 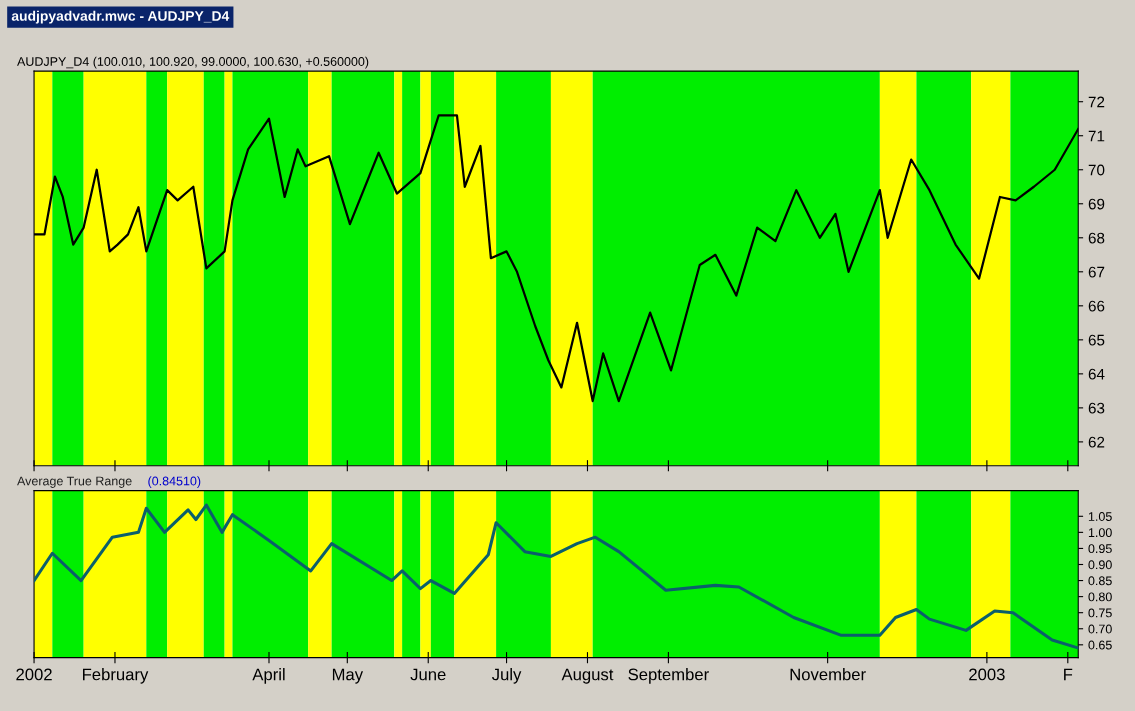 What do you see at coordinates (116, 676) in the screenshot?
I see `x-tick-label: February` at bounding box center [116, 676].